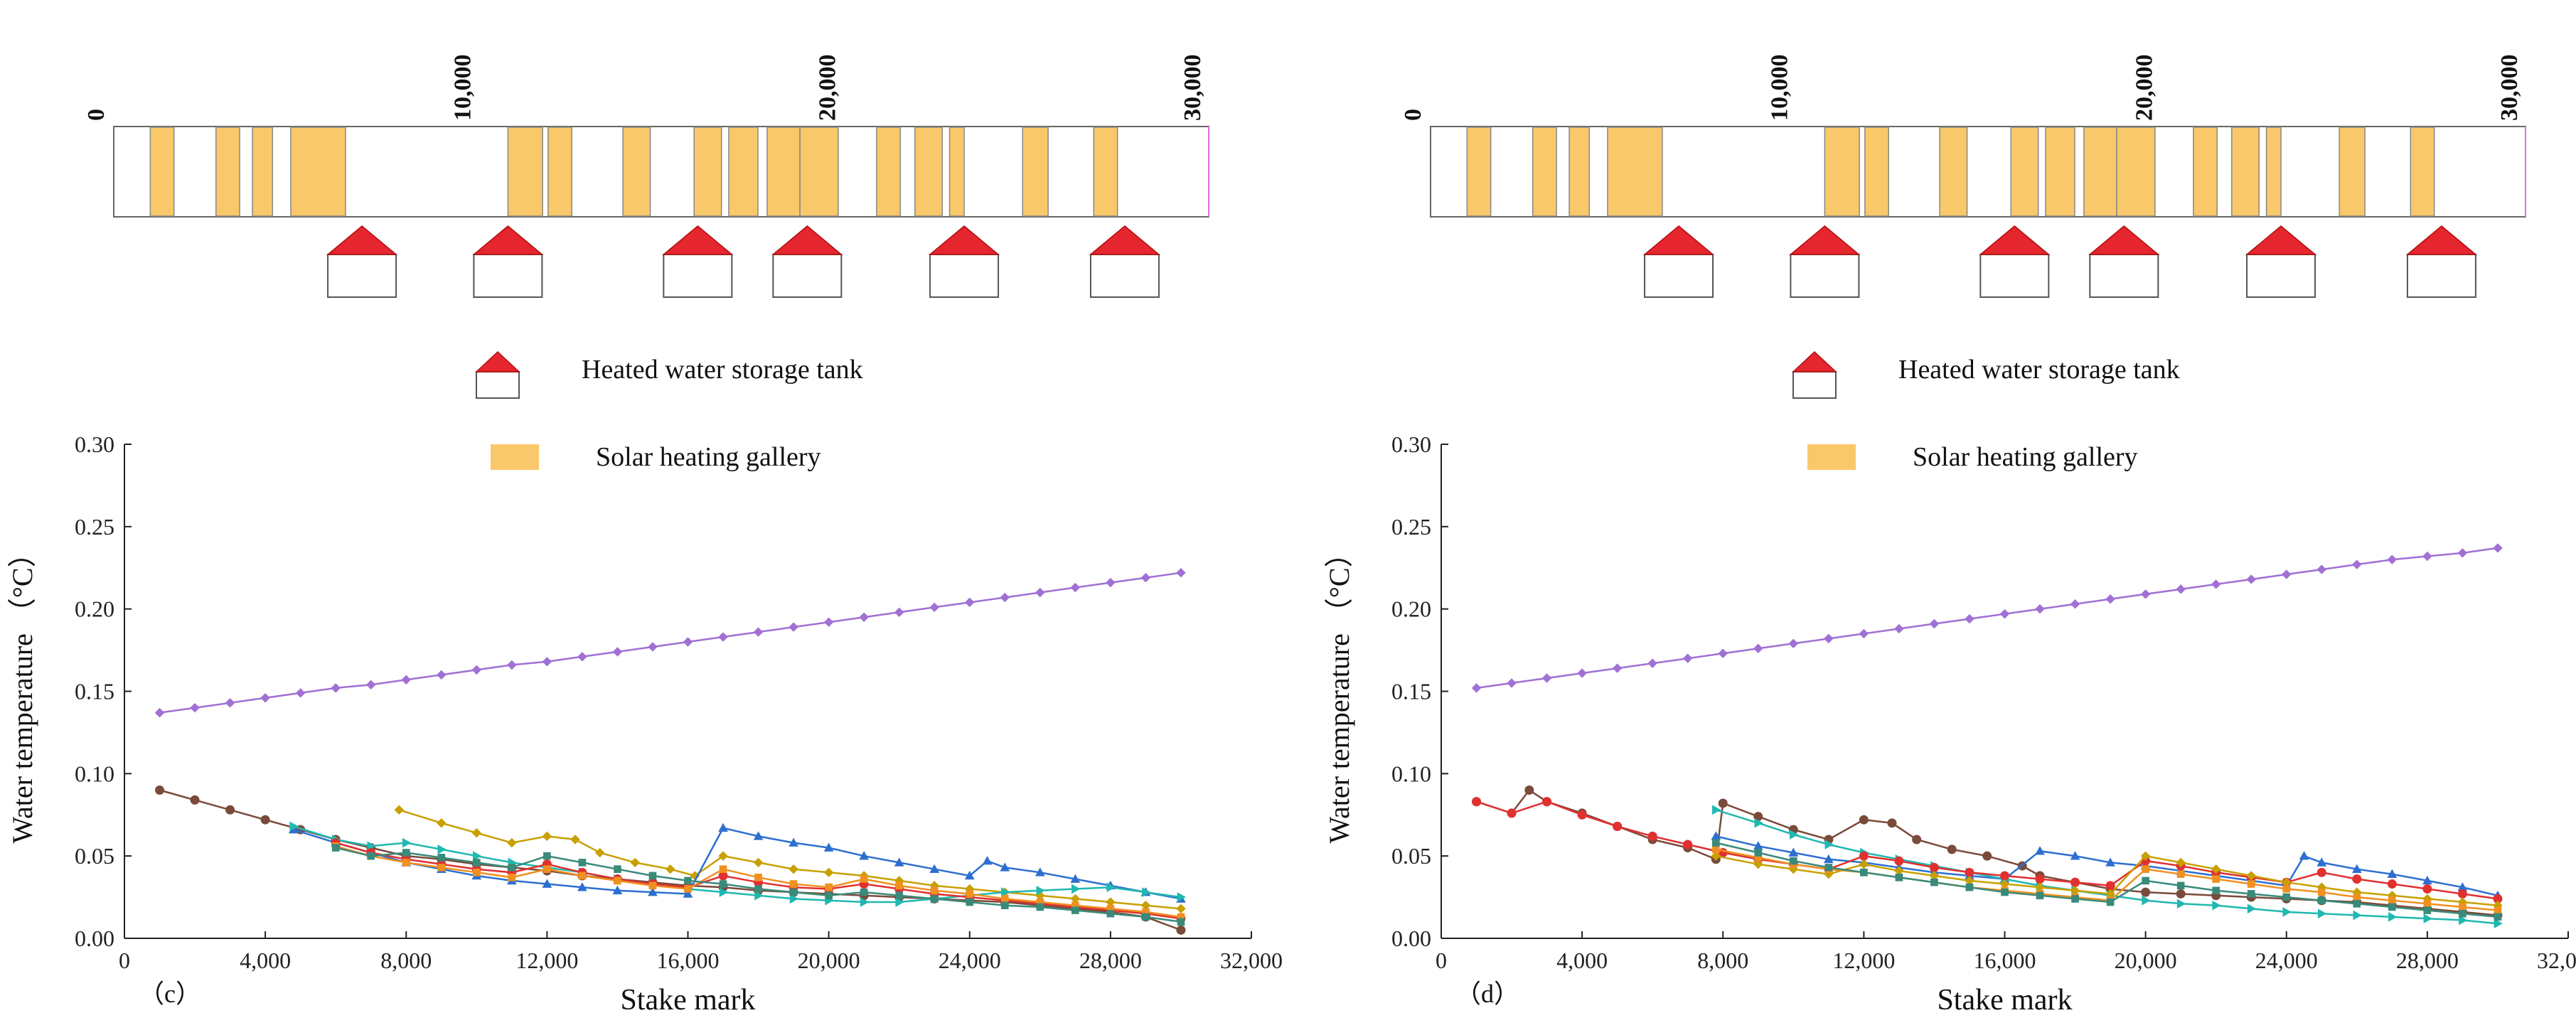 This screenshot has width=2576, height=1035. I want to click on x-tick-label: 8,000, so click(1723, 960).